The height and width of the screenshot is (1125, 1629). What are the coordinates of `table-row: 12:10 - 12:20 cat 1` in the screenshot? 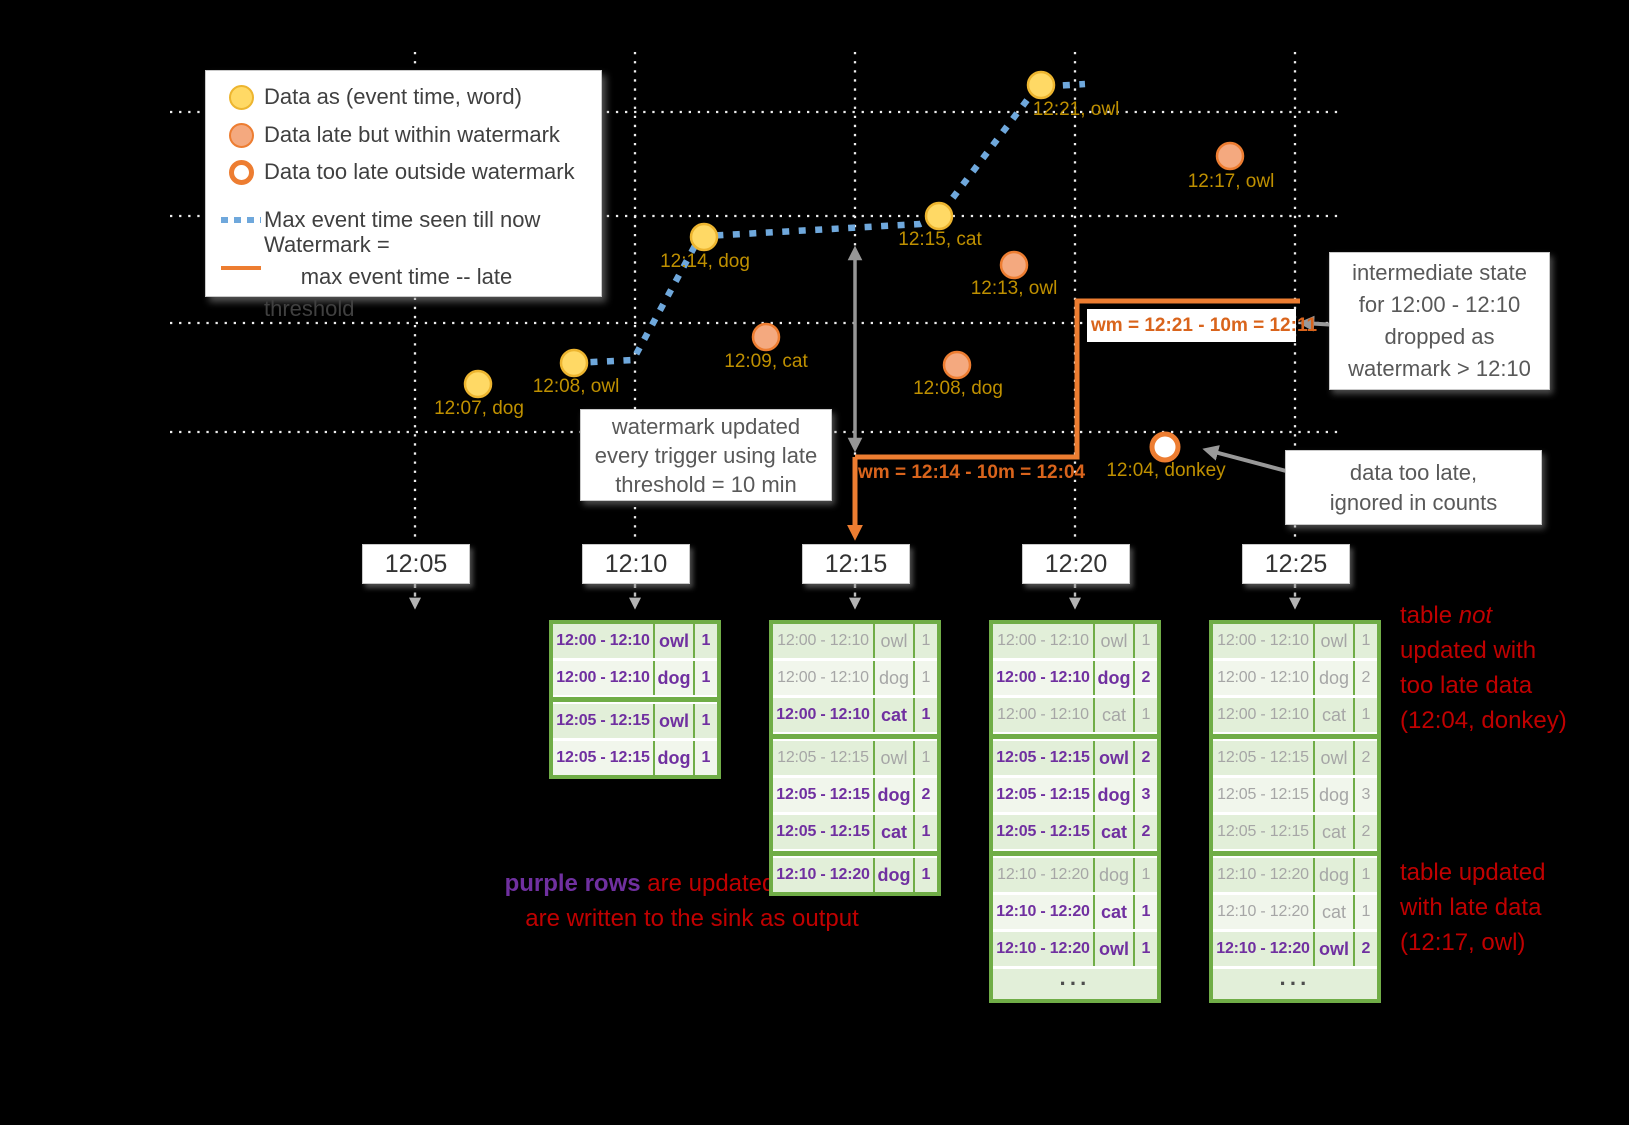 It's located at (1295, 912).